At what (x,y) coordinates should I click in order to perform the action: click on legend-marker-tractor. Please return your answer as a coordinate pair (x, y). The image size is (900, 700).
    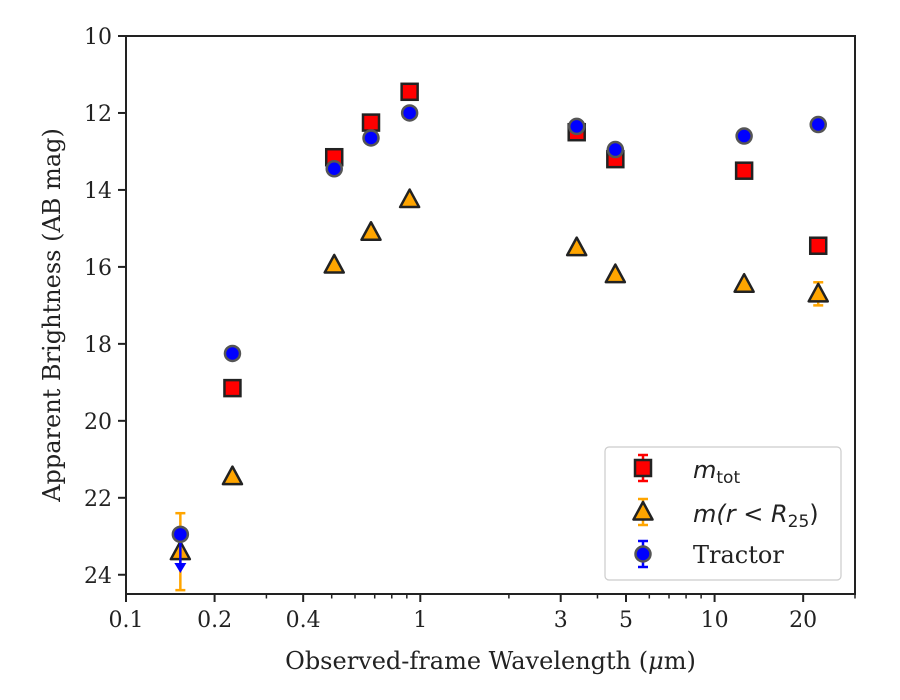
    Looking at the image, I should click on (643, 554).